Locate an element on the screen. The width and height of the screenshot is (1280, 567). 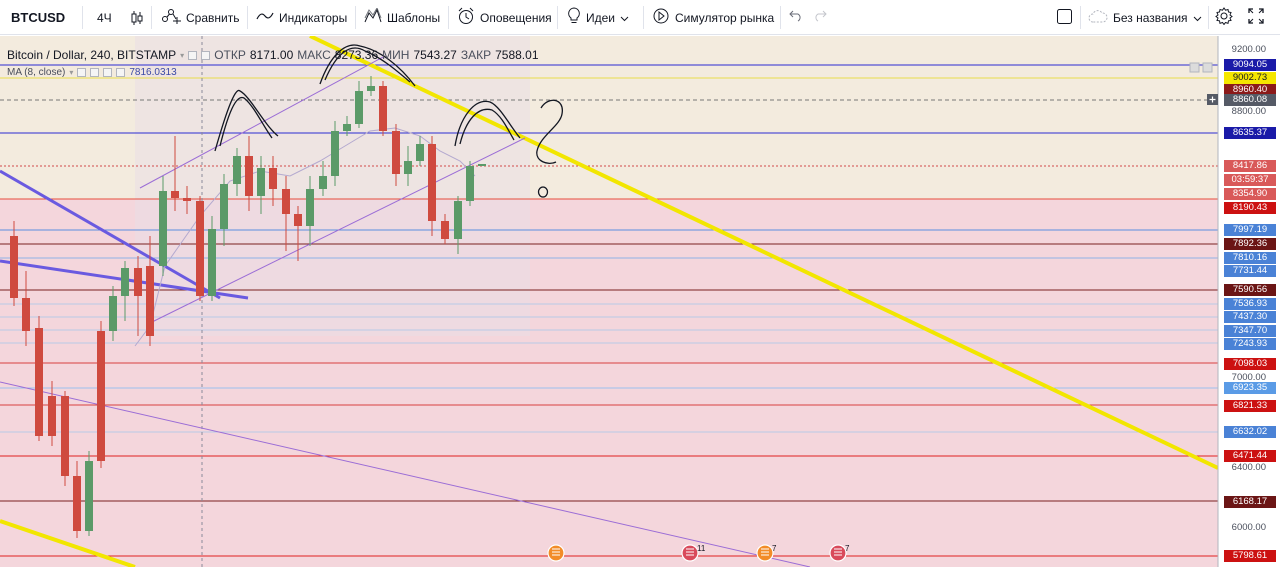
market-simulator-button: Симулятор рынка is located at coordinates (713, 17).